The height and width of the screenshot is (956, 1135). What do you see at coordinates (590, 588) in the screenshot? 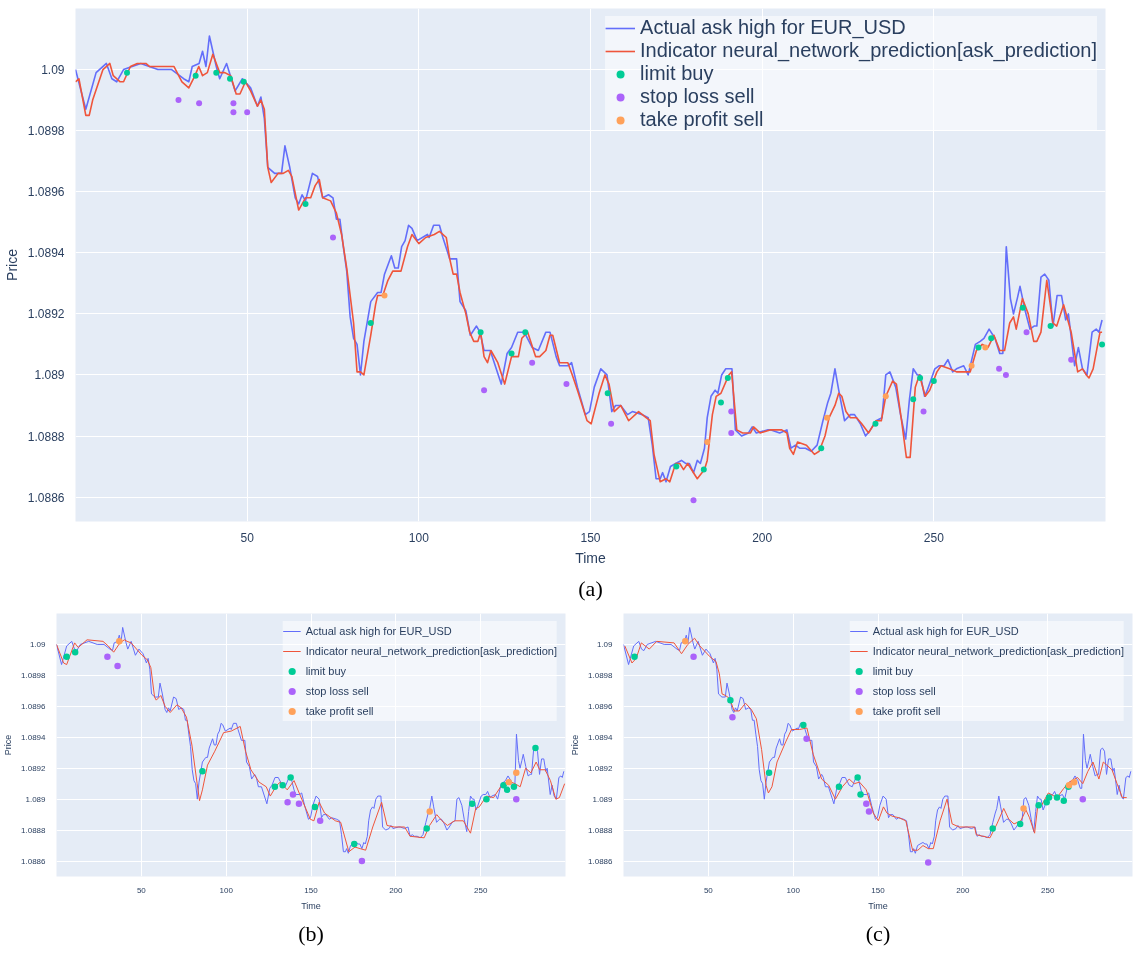
I see `text: (a)` at bounding box center [590, 588].